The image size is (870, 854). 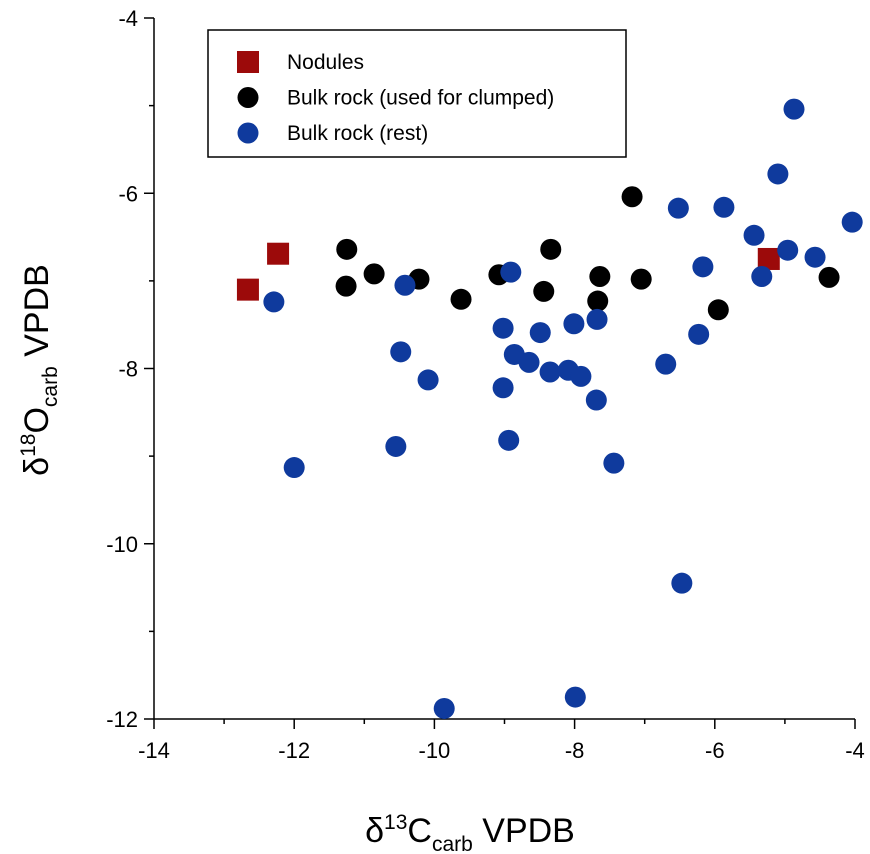 What do you see at coordinates (470, 832) in the screenshot?
I see `x-axis-label: δ13Ccarb VPDB` at bounding box center [470, 832].